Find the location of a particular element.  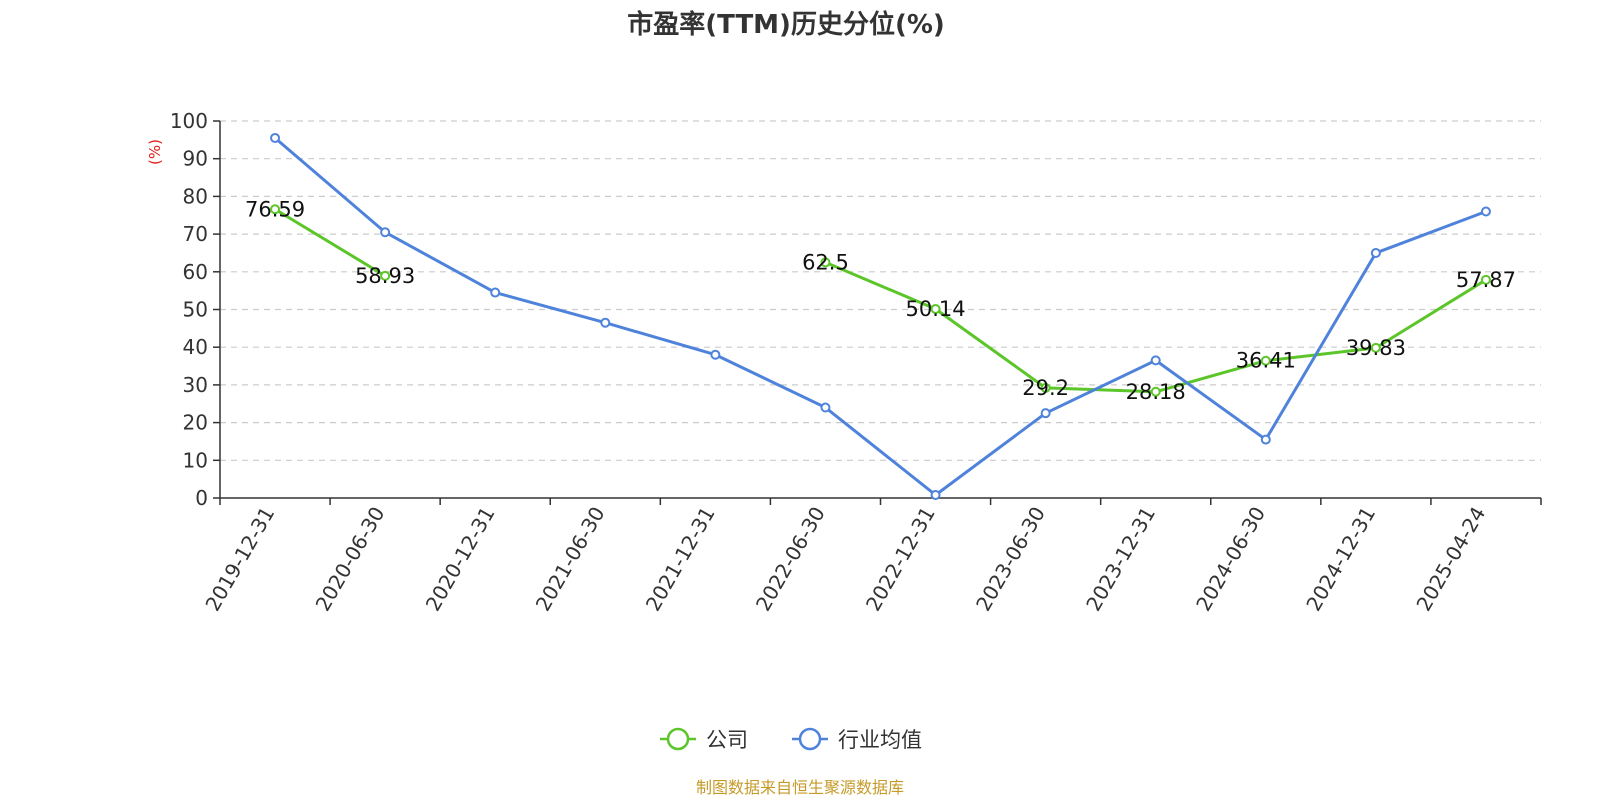

data-label: 57.87 is located at coordinates (1486, 280).